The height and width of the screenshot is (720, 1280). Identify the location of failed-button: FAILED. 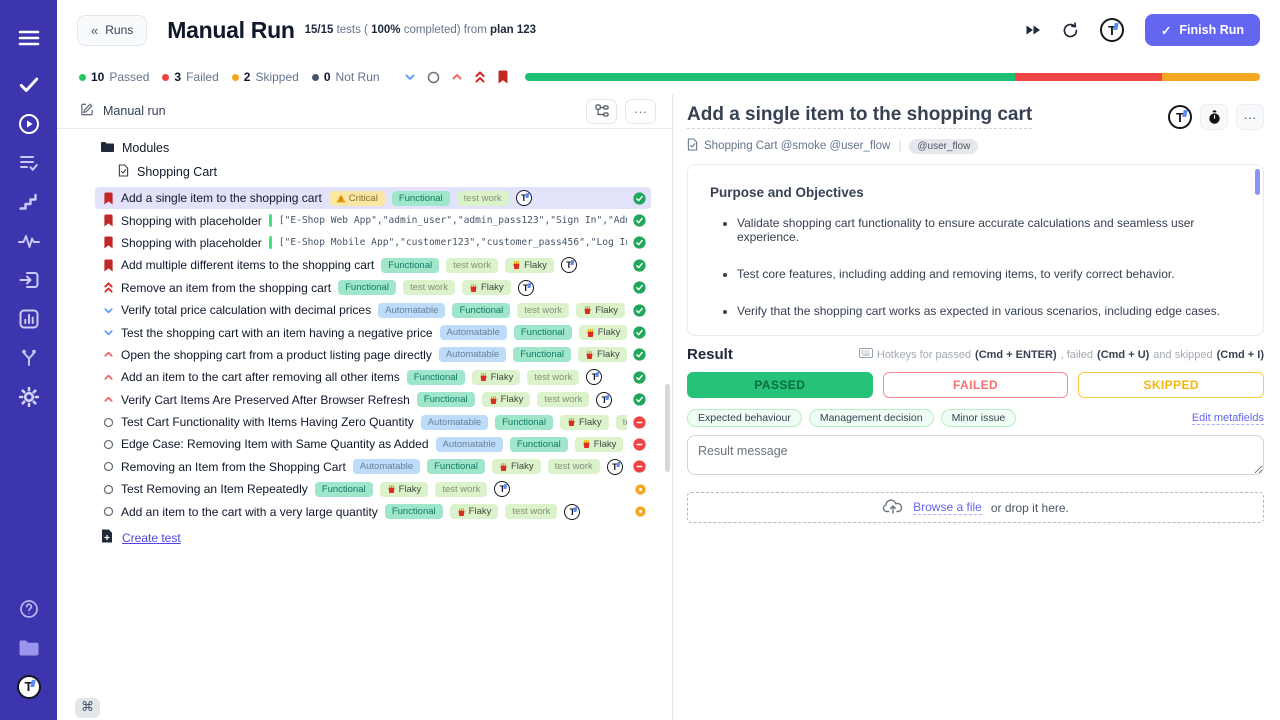
(975, 385).